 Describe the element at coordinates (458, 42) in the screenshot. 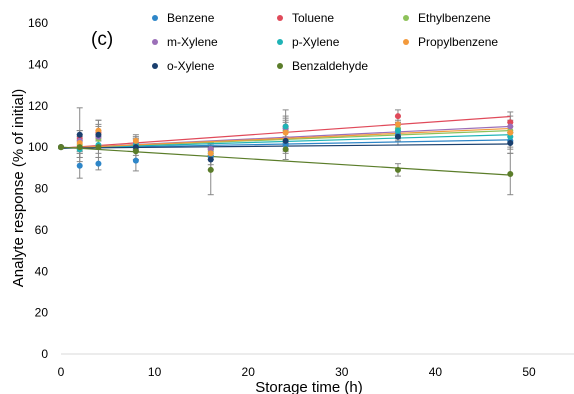

I see `legend-label: Propylbenzene` at that location.